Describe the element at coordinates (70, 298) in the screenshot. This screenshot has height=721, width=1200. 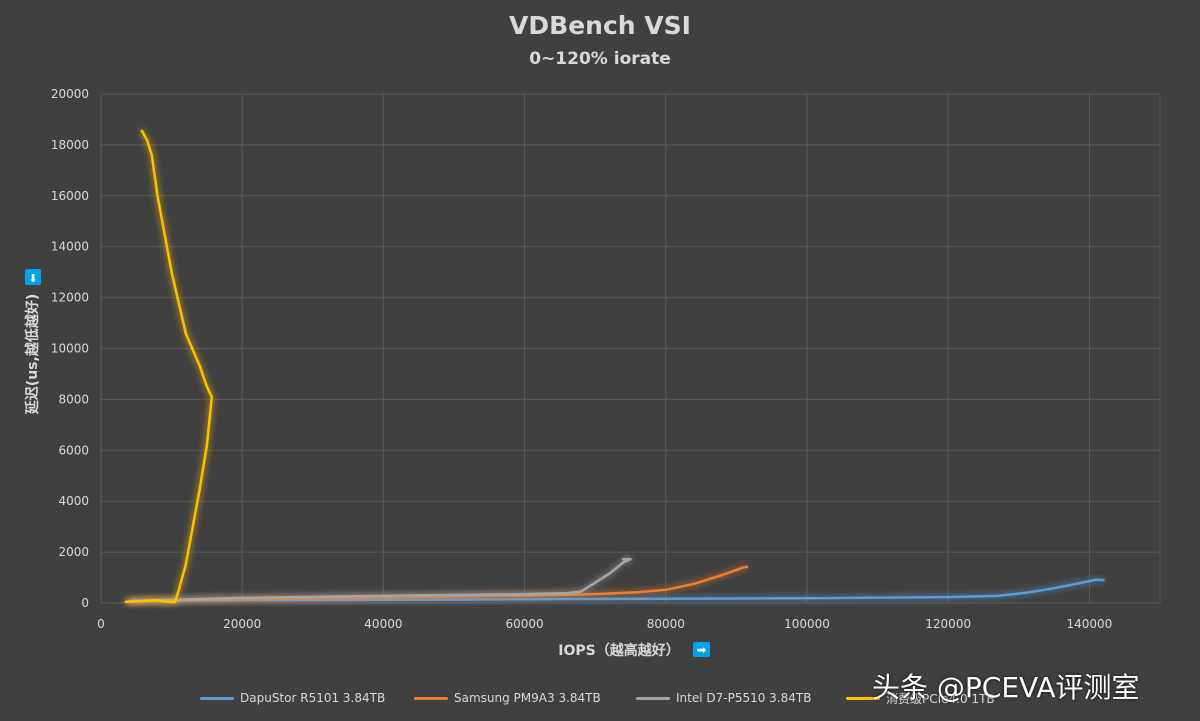
I see `y-tick-label: 12000` at that location.